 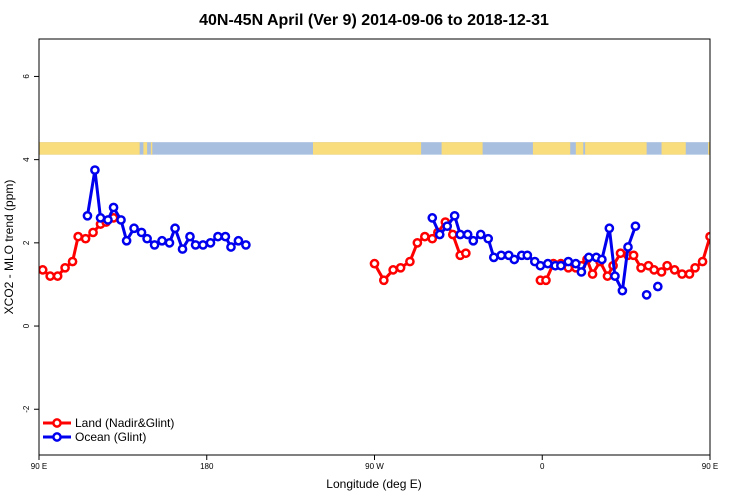 What do you see at coordinates (542, 466) in the screenshot?
I see `x-tick-label: 0` at bounding box center [542, 466].